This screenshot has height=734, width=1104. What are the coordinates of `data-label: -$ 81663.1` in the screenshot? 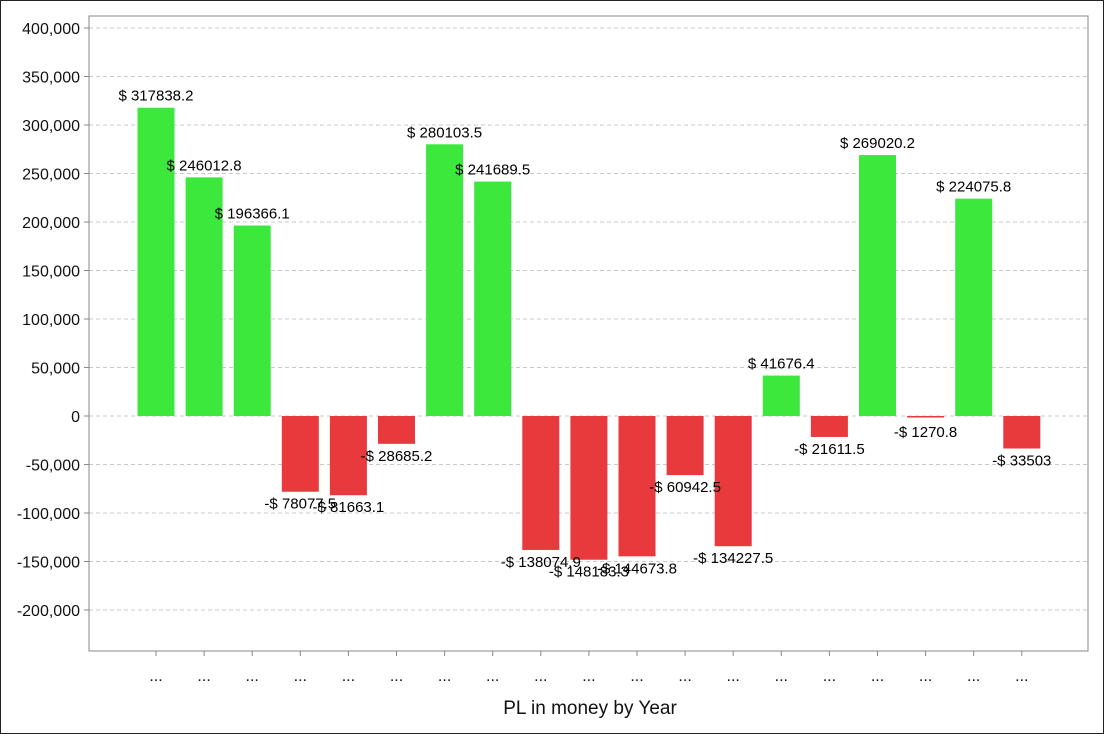 It's located at (349, 507).